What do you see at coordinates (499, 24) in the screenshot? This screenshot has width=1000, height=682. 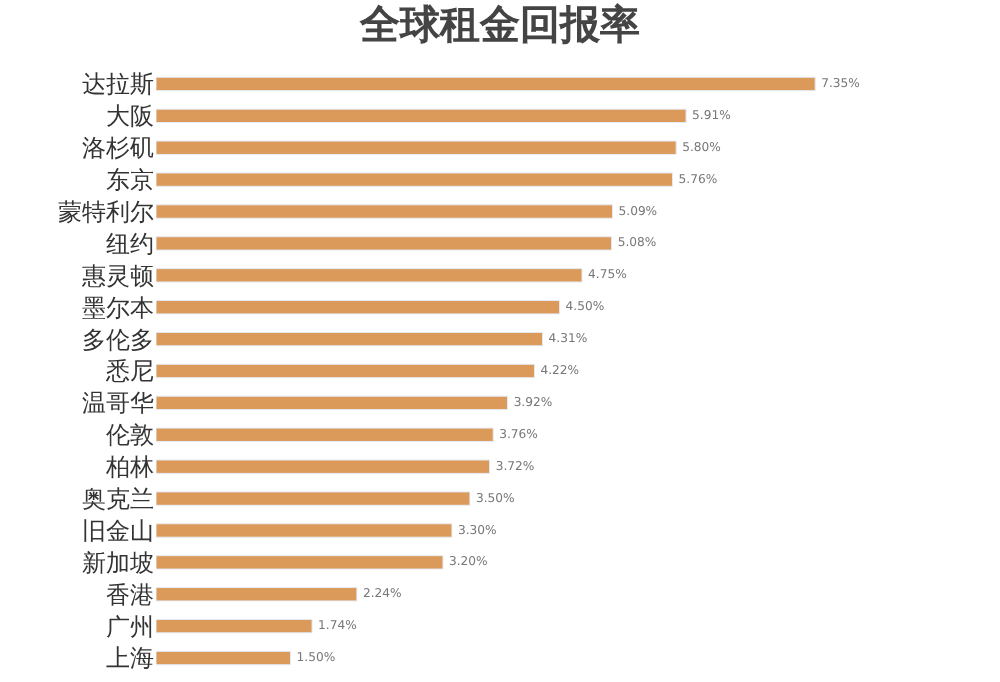 I see `chart-title: 全球租金回报率` at bounding box center [499, 24].